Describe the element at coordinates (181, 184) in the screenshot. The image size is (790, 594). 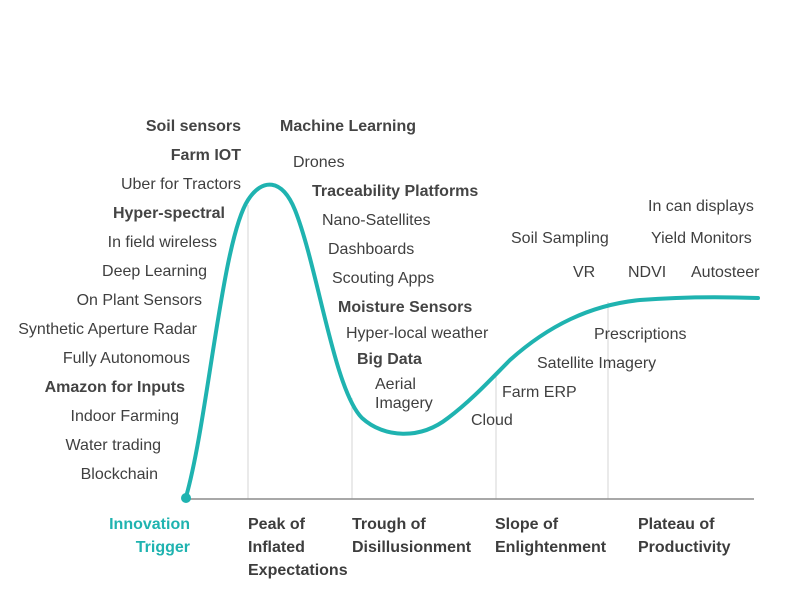
I see `tech-label-uber-for-tractors: Uber for Tractors` at that location.